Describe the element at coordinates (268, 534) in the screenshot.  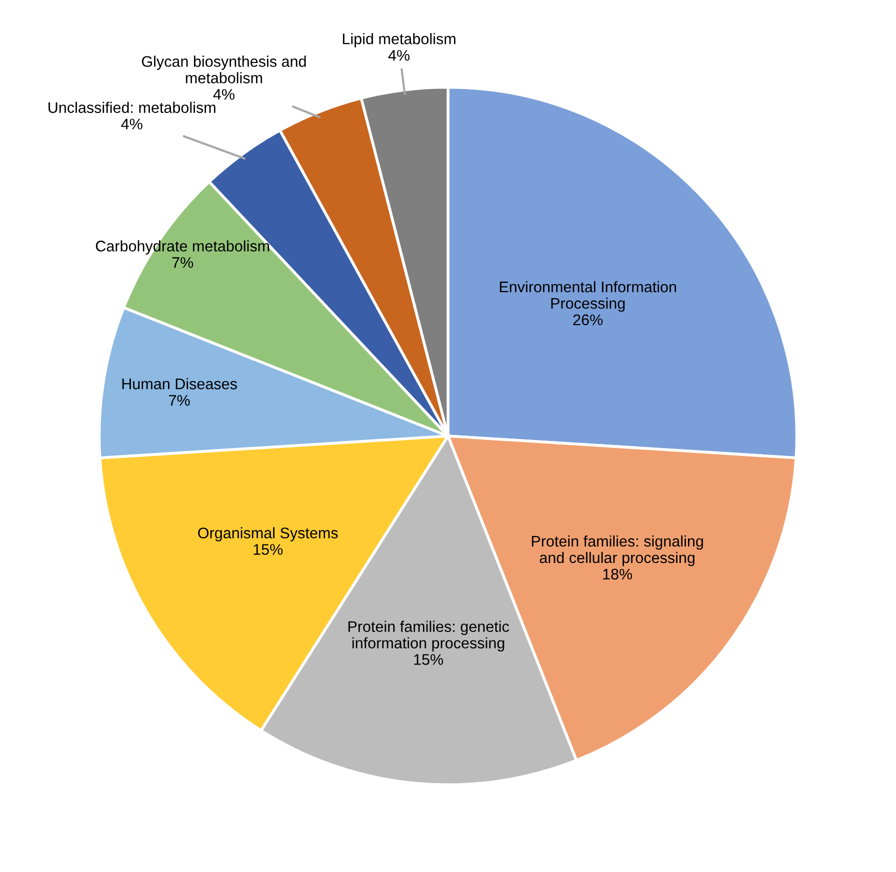
I see `slice-label: Organismal Systems` at that location.